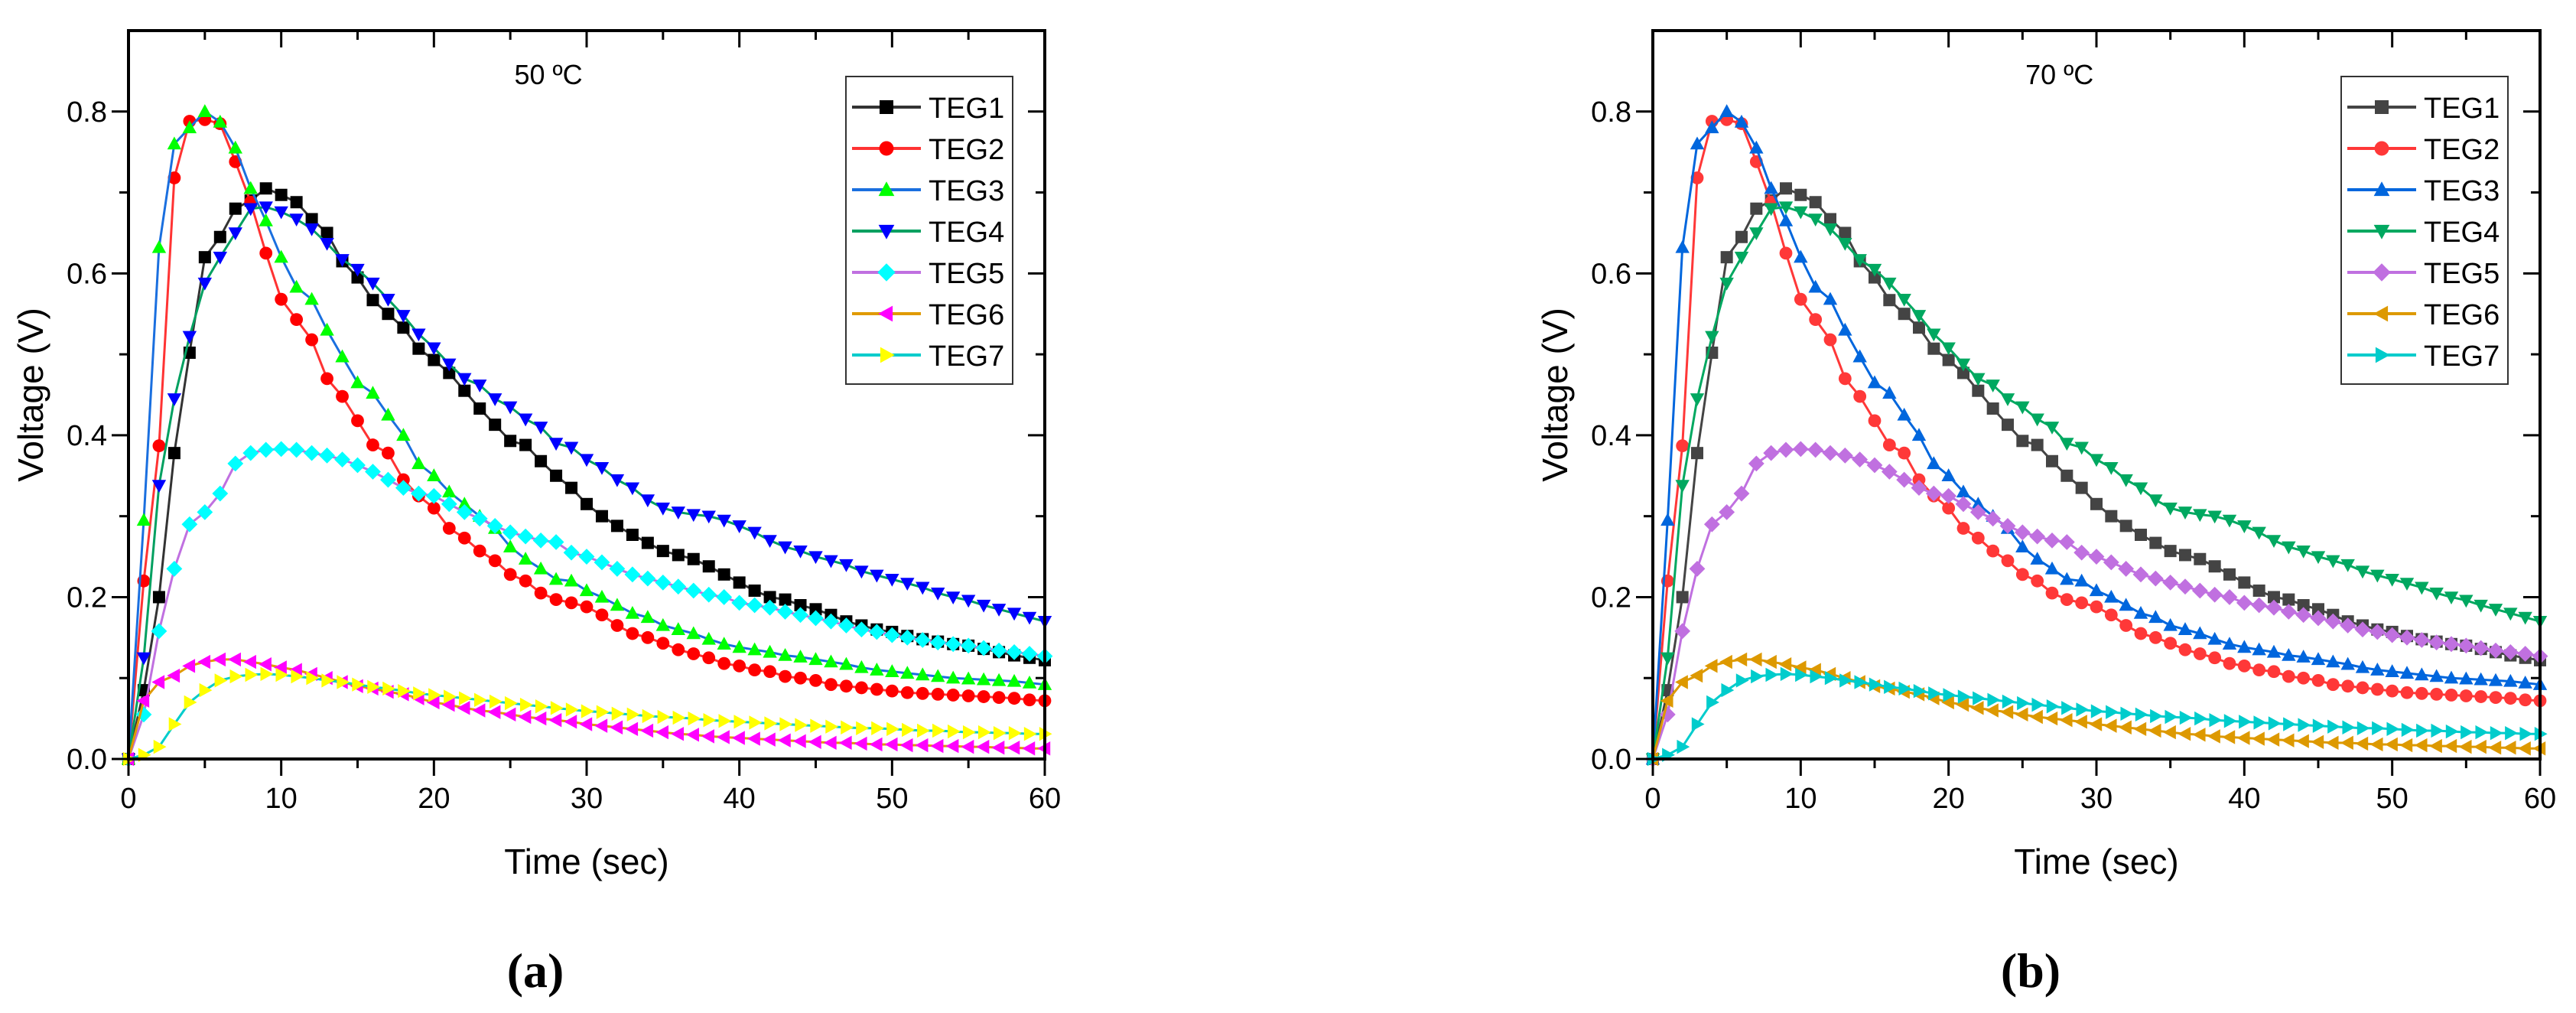 Image resolution: width=2576 pixels, height=1013 pixels. Describe the element at coordinates (885, 313) in the screenshot. I see `legend-marker` at that location.